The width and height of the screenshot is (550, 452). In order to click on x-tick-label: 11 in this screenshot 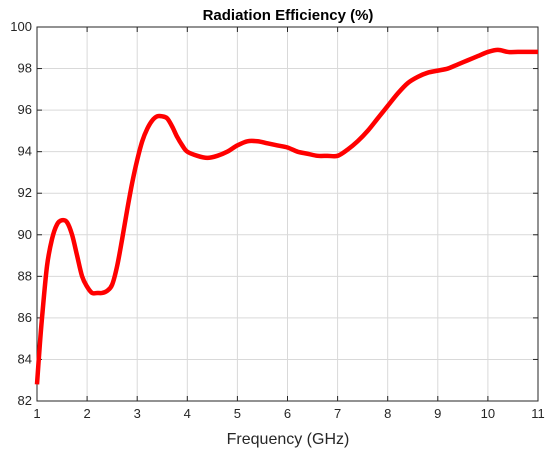, I will do `click(538, 413)`.